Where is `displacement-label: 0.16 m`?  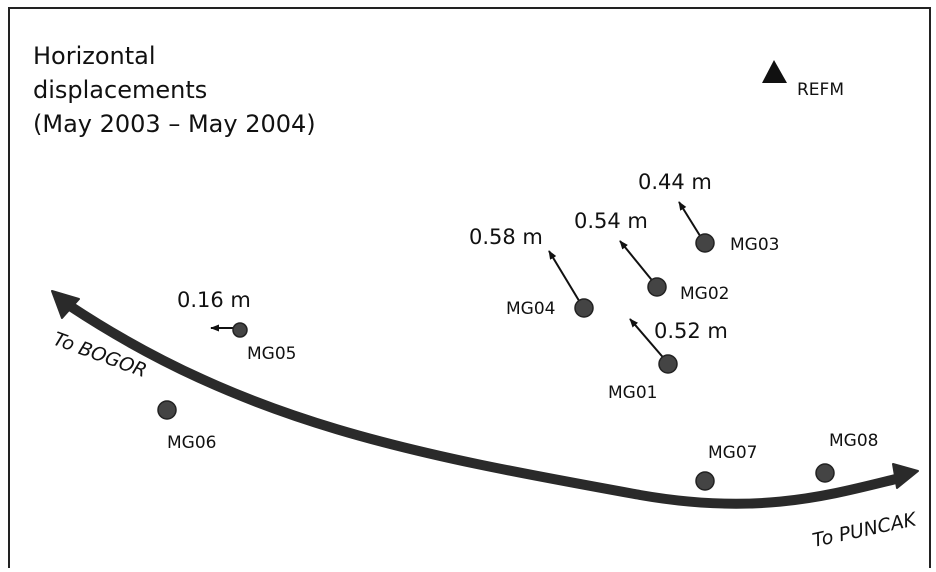 displacement-label: 0.16 m is located at coordinates (214, 300).